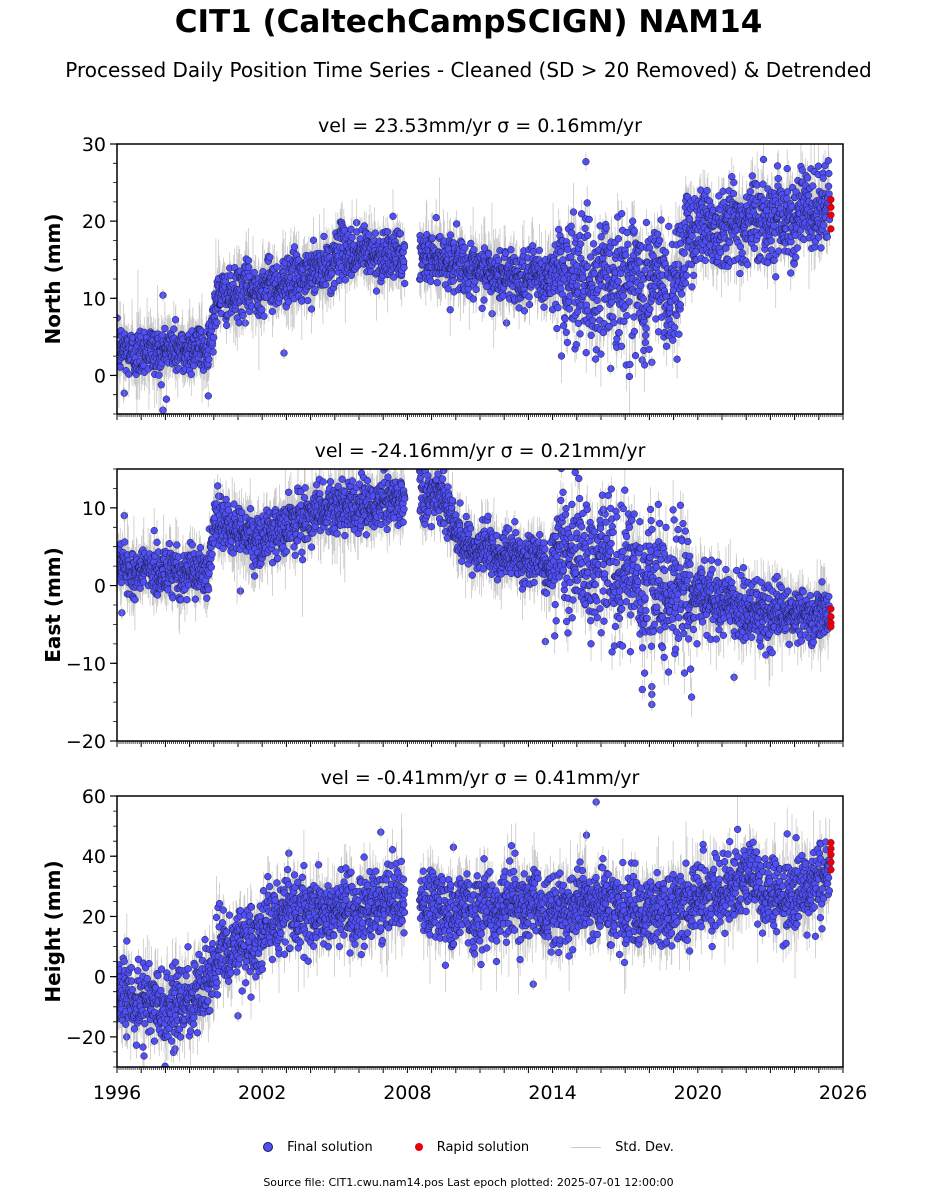 This screenshot has width=937, height=1200. I want to click on y-tick-label: 0, so click(100, 376).